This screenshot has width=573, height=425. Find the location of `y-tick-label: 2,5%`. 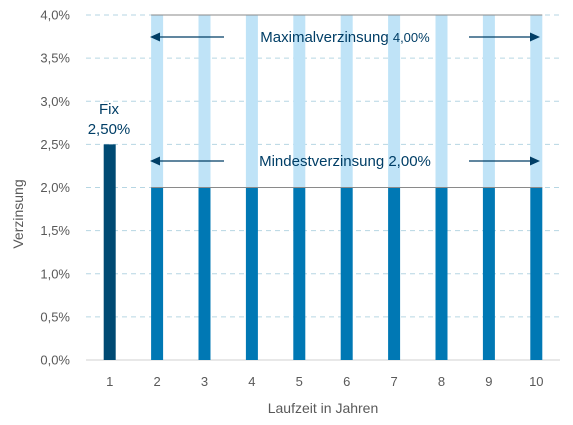

y-tick-label: 2,5% is located at coordinates (55, 144).